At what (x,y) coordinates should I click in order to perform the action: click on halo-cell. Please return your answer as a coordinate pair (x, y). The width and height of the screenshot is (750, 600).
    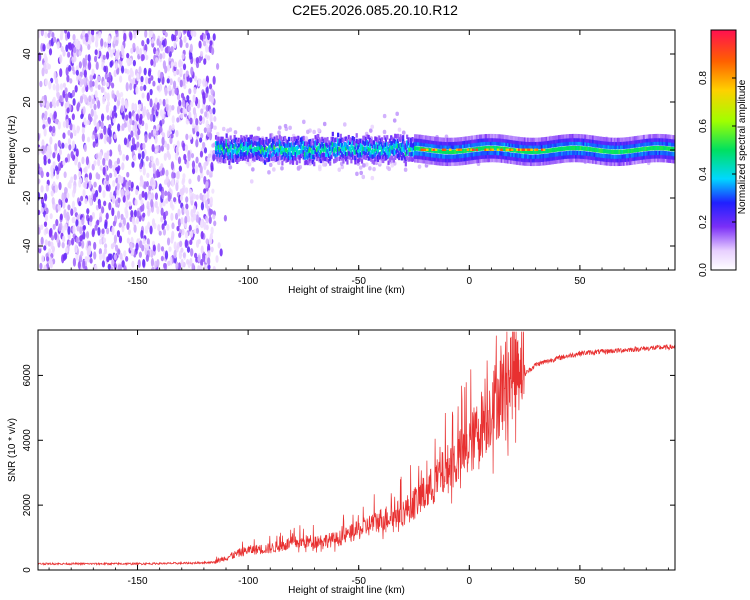
    Looking at the image, I should click on (405, 169).